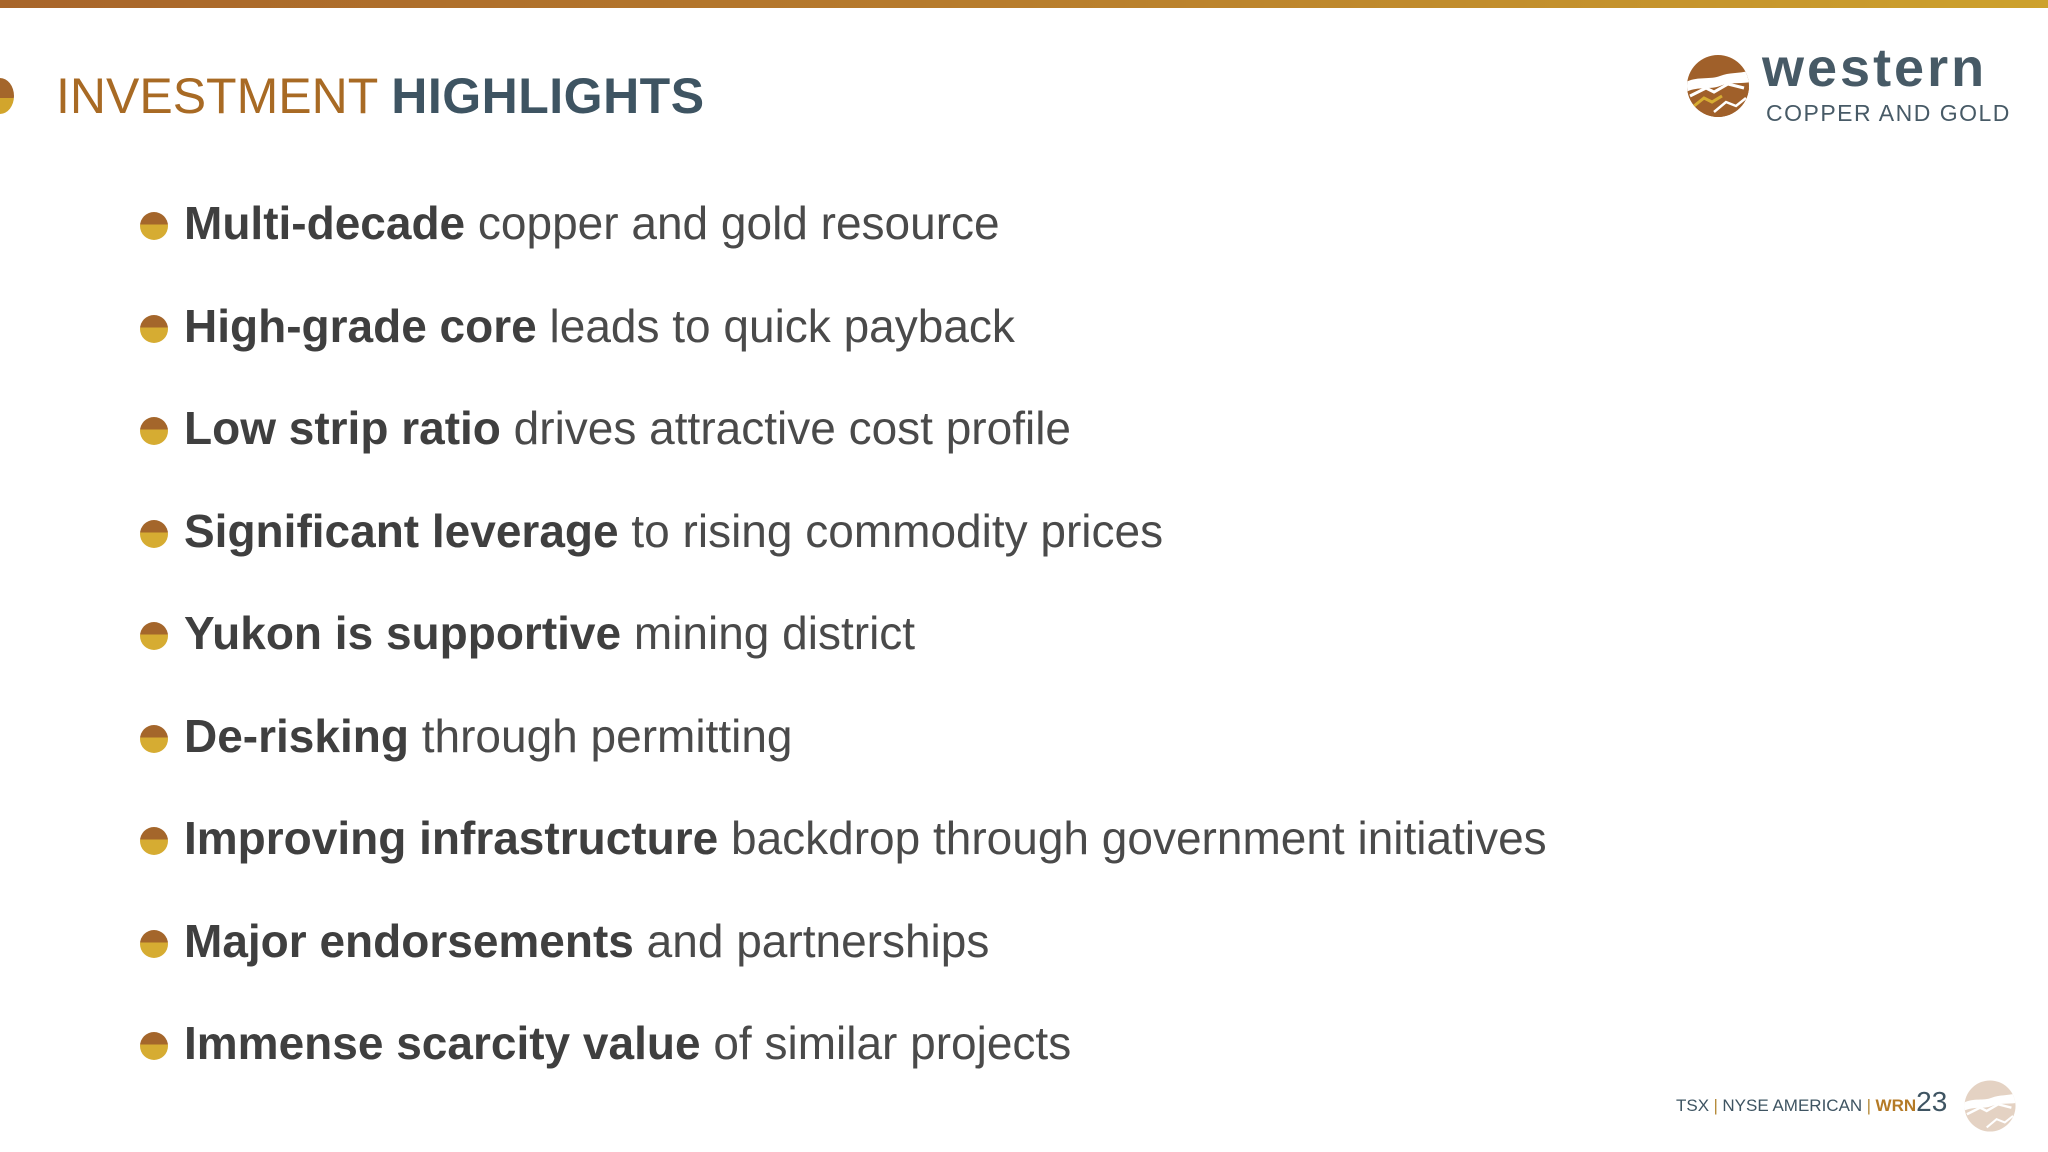 Image resolution: width=2048 pixels, height=1152 pixels. I want to click on list-item-bold: High-grade core, so click(360, 325).